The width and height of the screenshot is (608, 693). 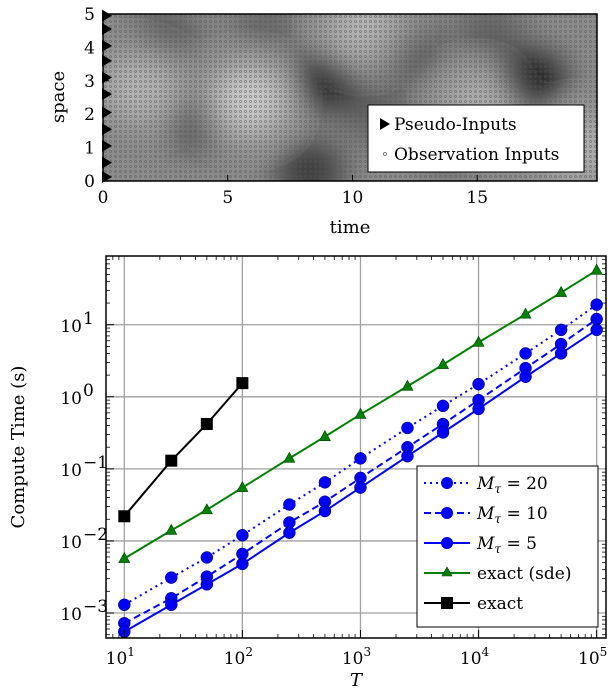 I want to click on x-tick-base-3: 10, so click(x=471, y=659).